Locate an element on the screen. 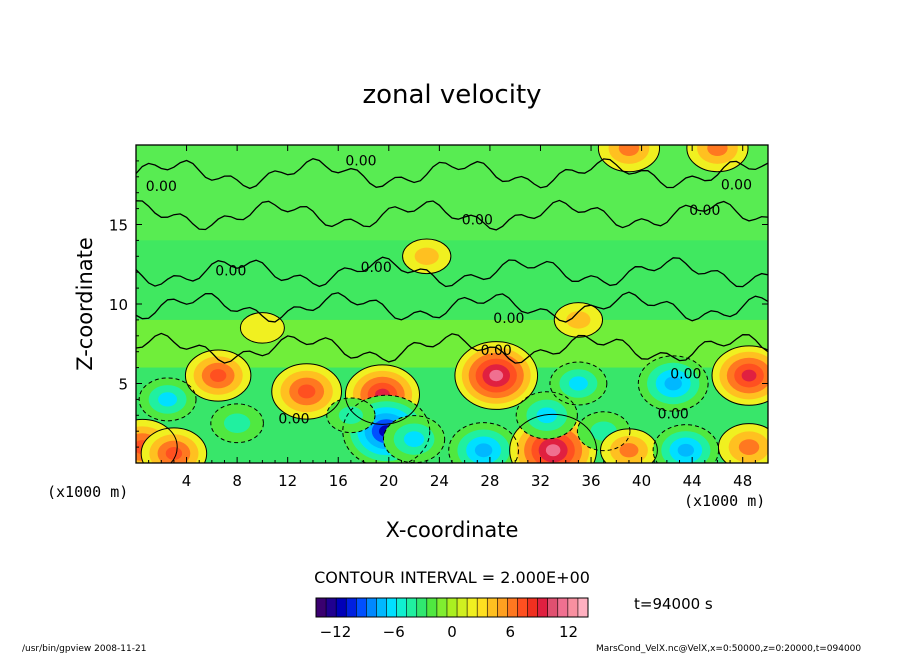  y-tick-label: 5 is located at coordinates (123, 385).